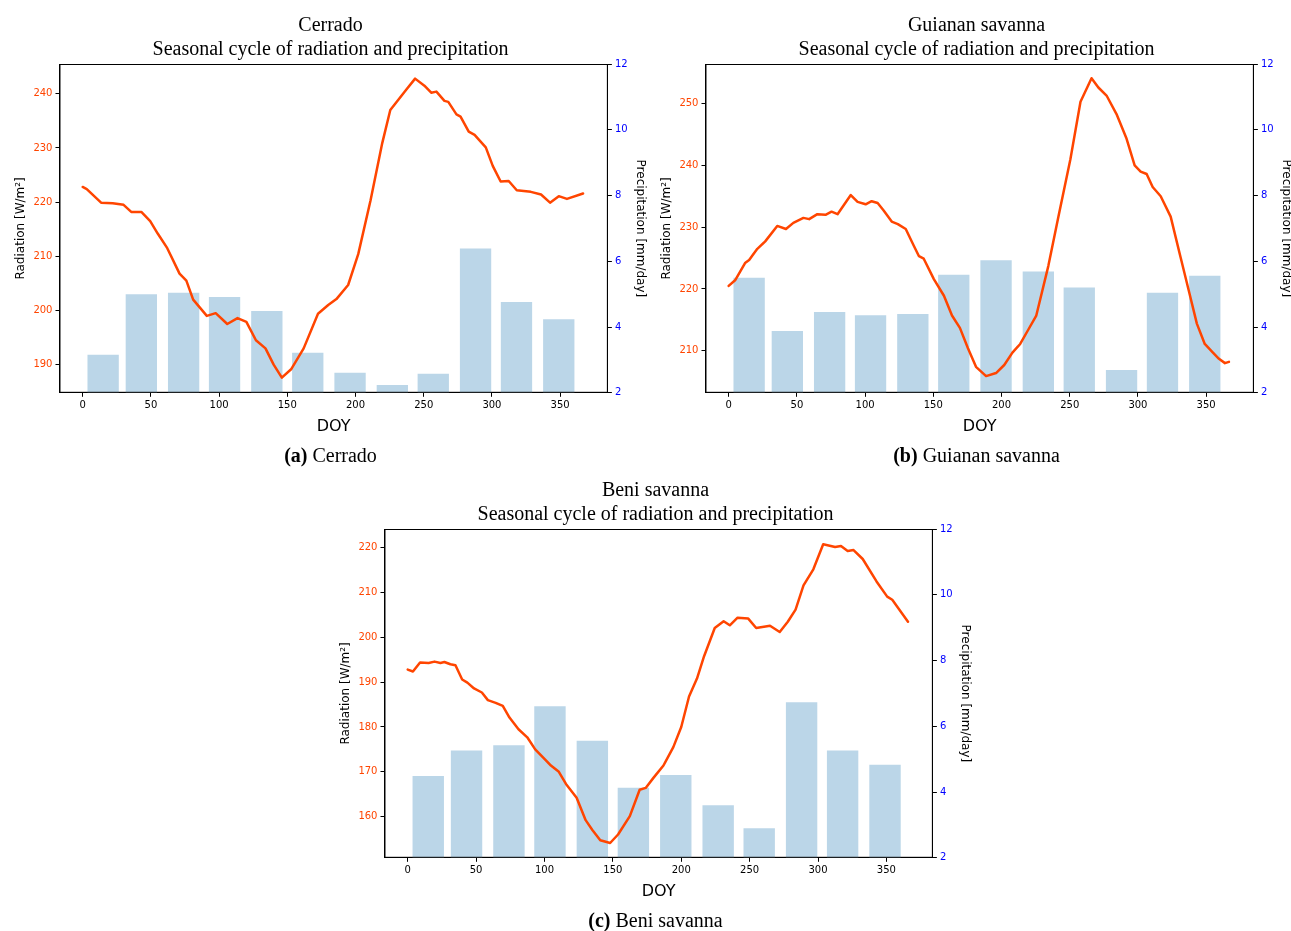  What do you see at coordinates (368, 726) in the screenshot?
I see `y-tick-label: 180` at bounding box center [368, 726].